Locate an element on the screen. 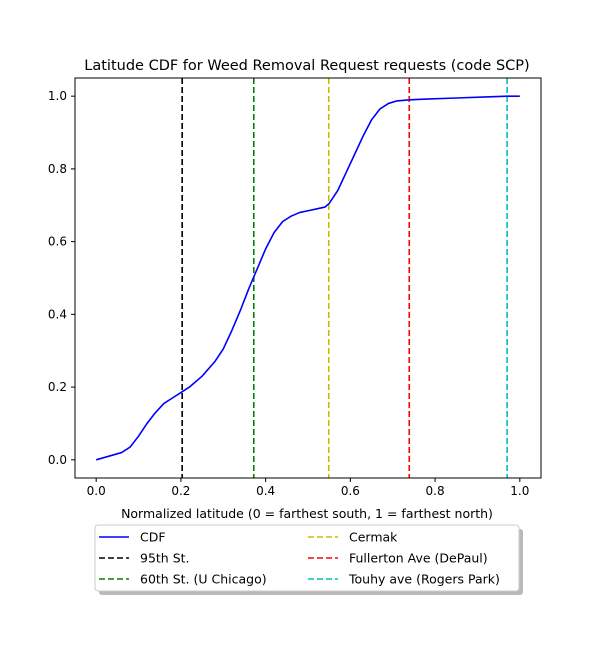  y-tick-label: 0.2 is located at coordinates (57, 387).